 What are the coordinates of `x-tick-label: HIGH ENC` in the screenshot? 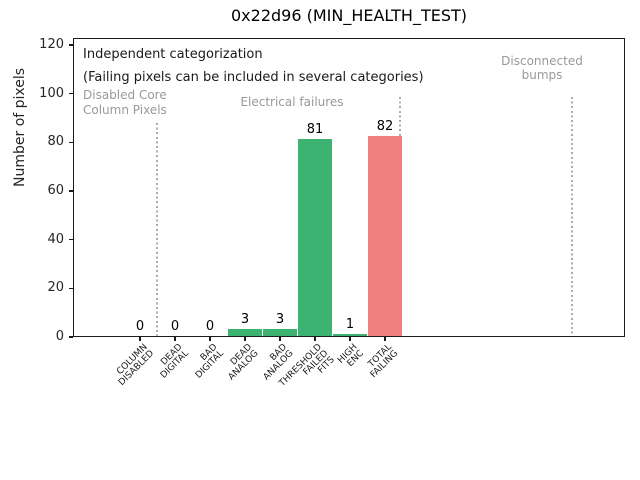 It's located at (350, 355).